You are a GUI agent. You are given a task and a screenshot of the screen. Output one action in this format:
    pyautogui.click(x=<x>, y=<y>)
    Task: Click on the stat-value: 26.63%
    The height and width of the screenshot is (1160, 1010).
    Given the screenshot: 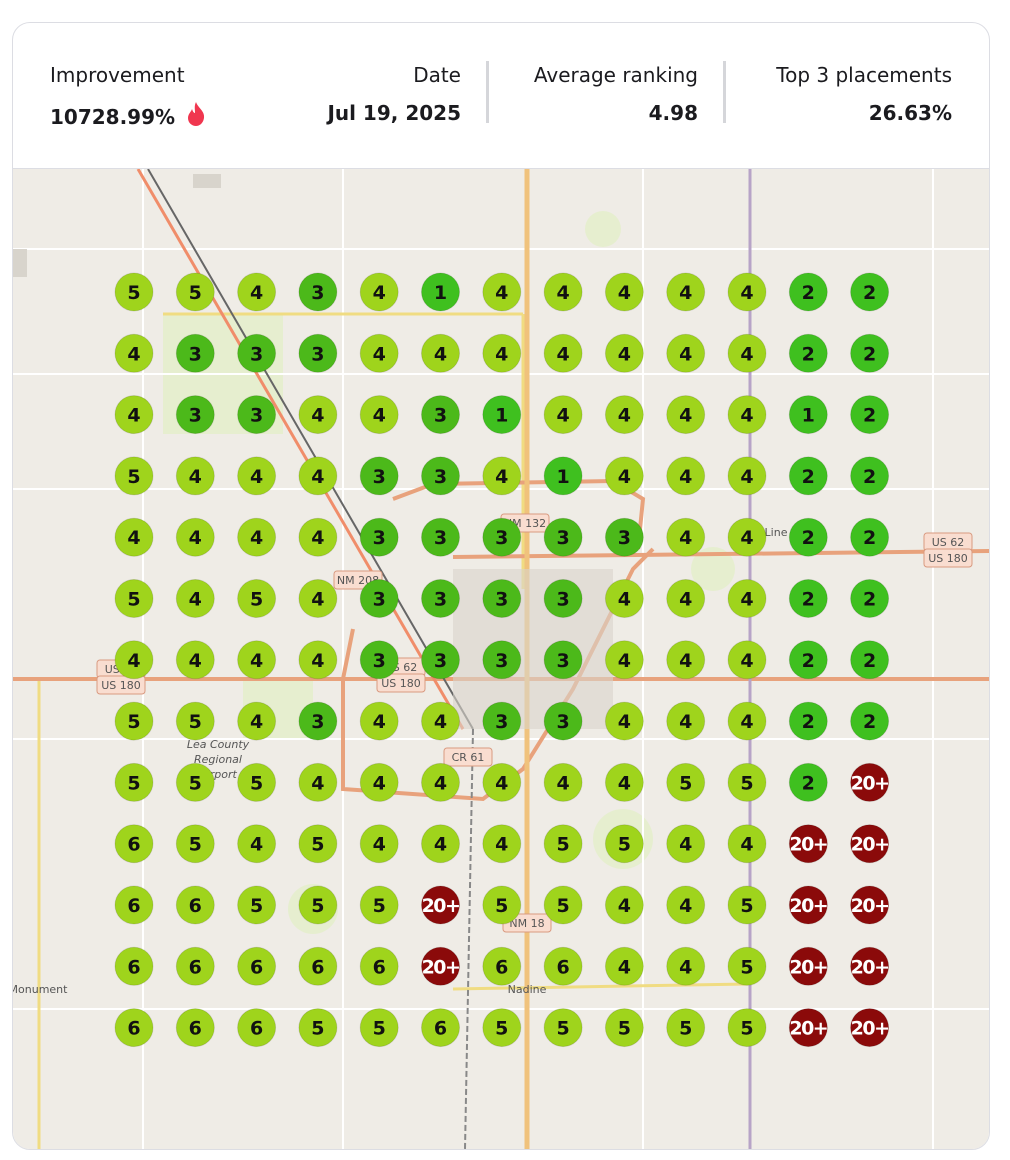 What is the action you would take?
    pyautogui.click(x=910, y=113)
    